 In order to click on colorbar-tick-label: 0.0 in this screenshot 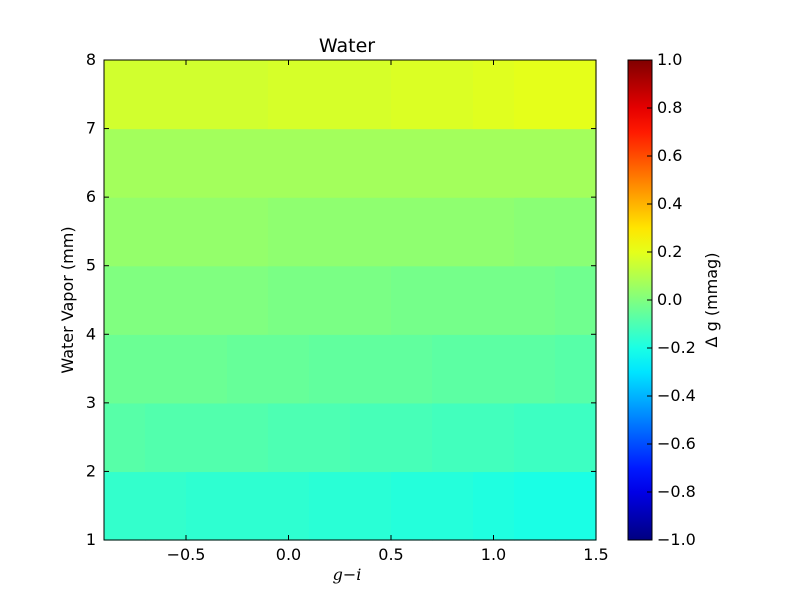, I will do `click(669, 299)`.